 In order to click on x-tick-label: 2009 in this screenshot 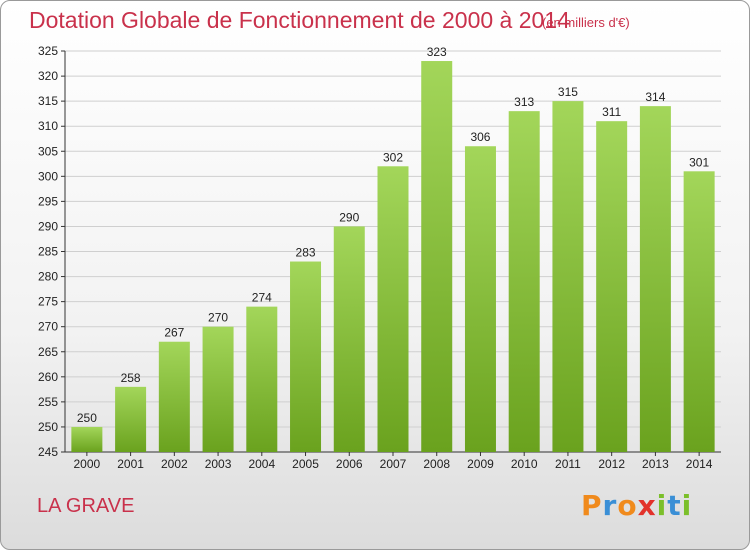, I will do `click(480, 464)`.